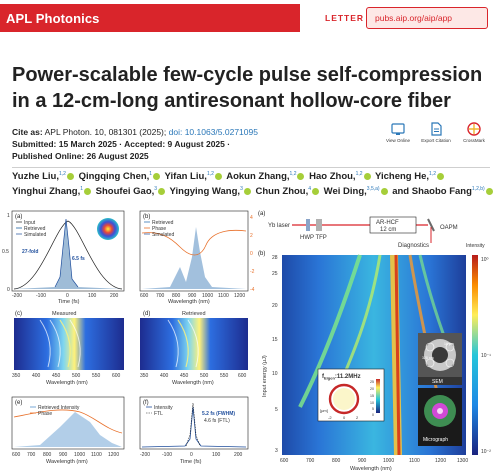 This screenshot has height=472, width=499. I want to click on x-tick: 800, so click(336, 461).